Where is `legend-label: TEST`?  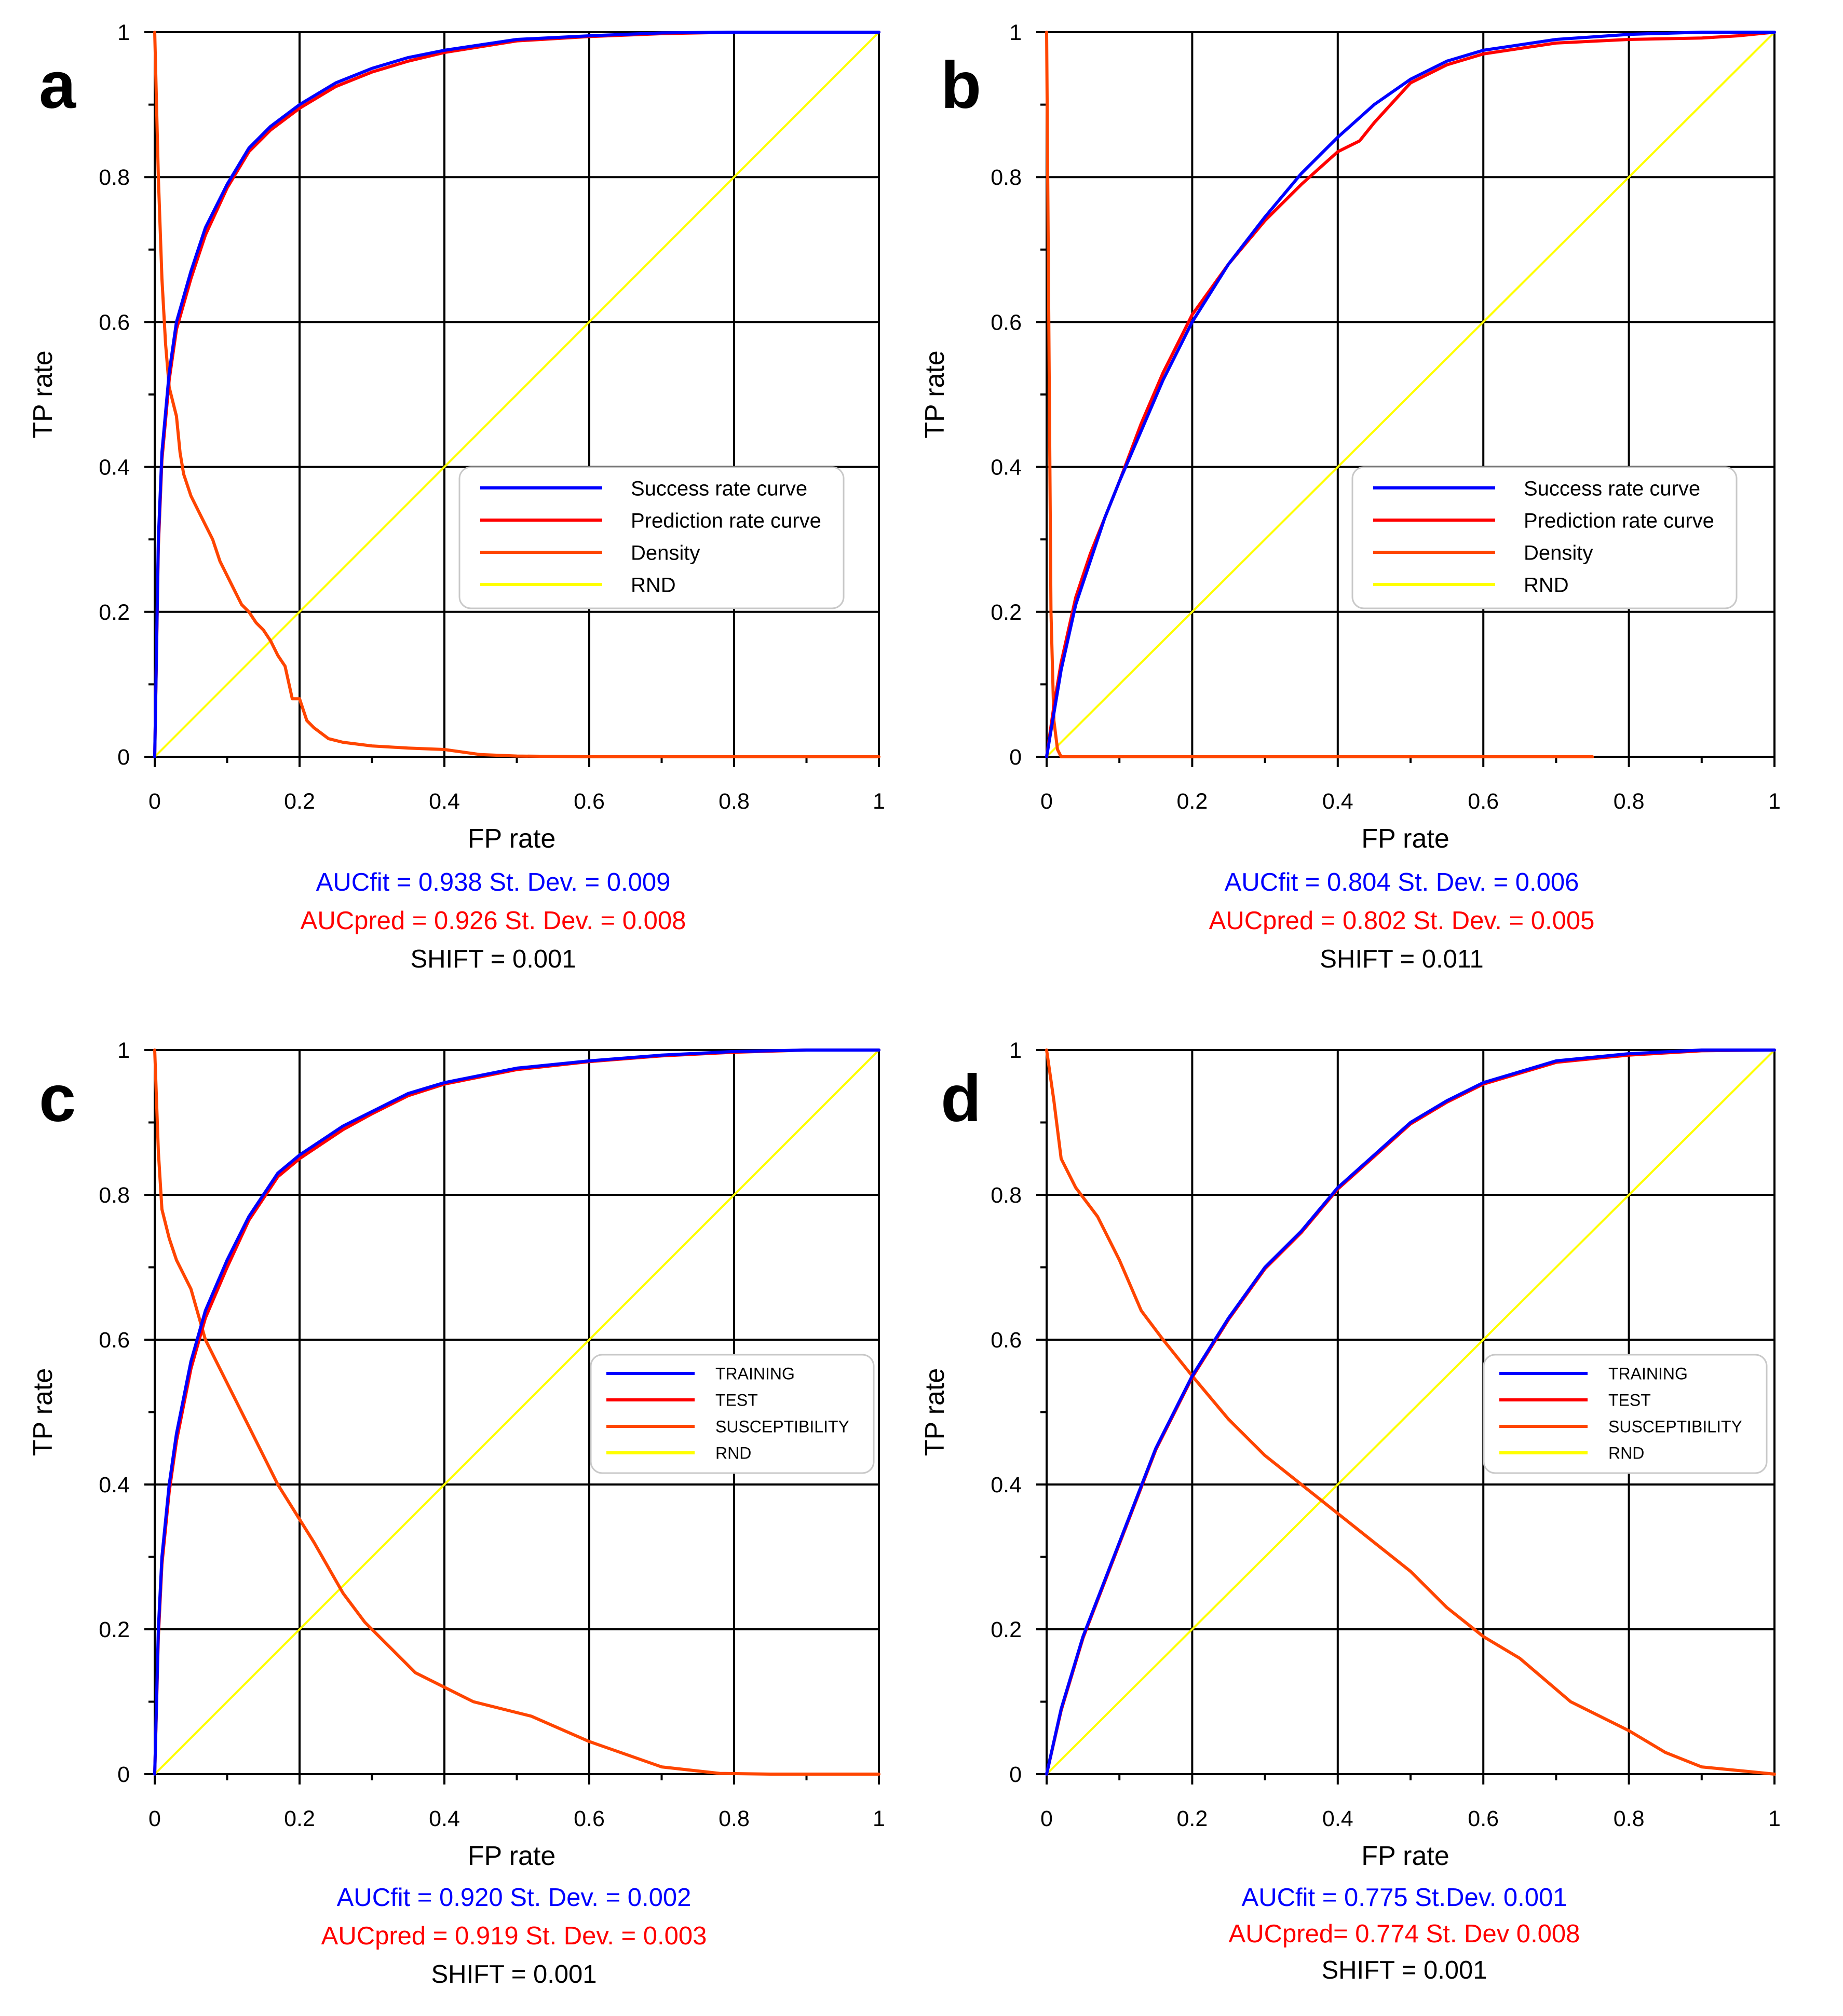
legend-label: TEST is located at coordinates (736, 1401).